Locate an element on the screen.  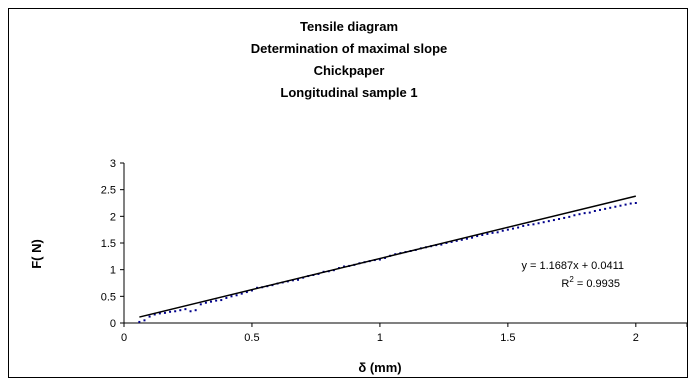
x-tick-label: 0 is located at coordinates (124, 338).